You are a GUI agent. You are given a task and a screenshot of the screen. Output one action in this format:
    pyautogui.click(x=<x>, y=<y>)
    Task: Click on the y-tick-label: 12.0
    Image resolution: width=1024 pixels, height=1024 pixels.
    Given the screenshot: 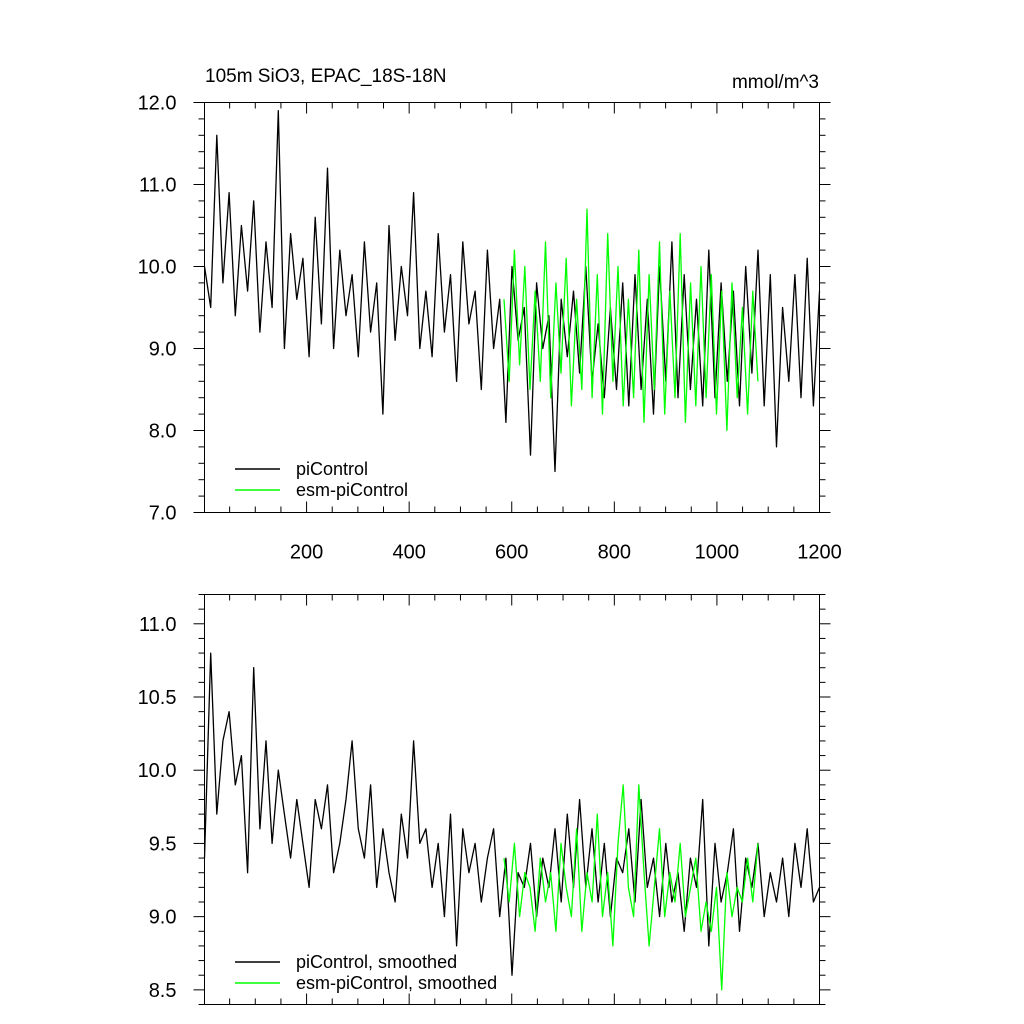 What is the action you would take?
    pyautogui.click(x=157, y=104)
    